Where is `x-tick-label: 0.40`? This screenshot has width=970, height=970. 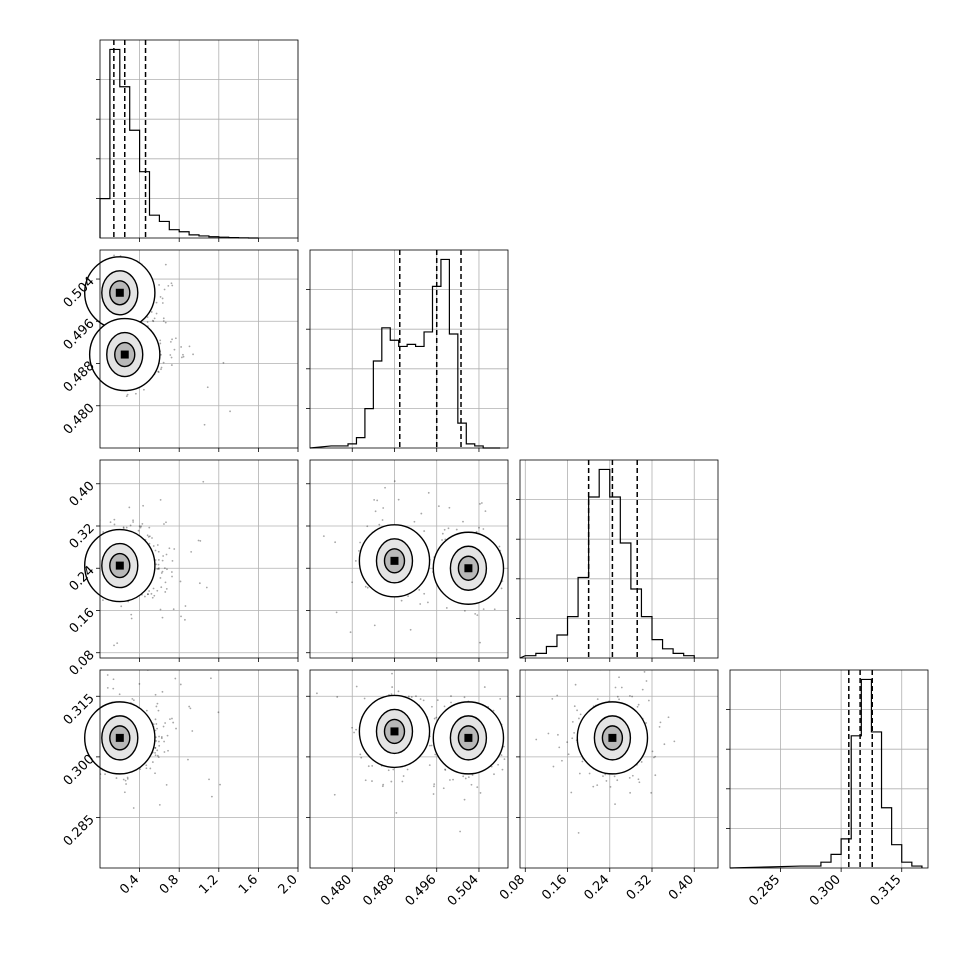
x-tick-label: 0.40 is located at coordinates (681, 887).